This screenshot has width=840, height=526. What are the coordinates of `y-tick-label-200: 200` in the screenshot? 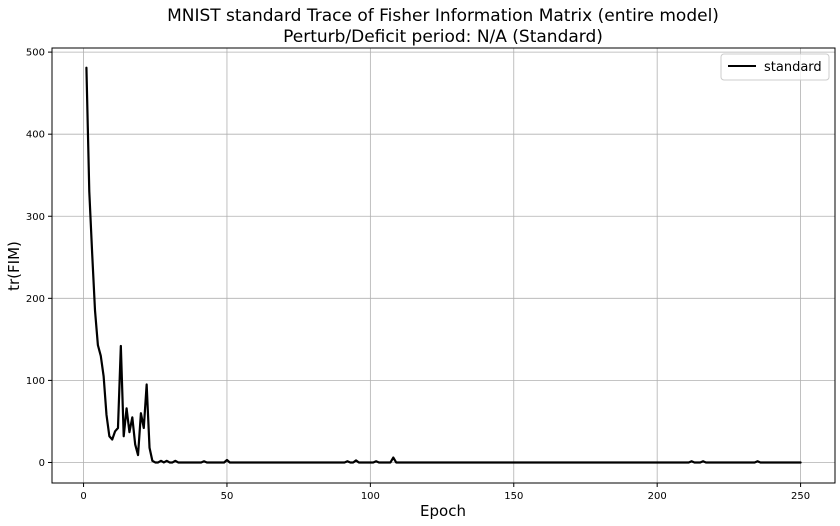 It's located at (35, 299).